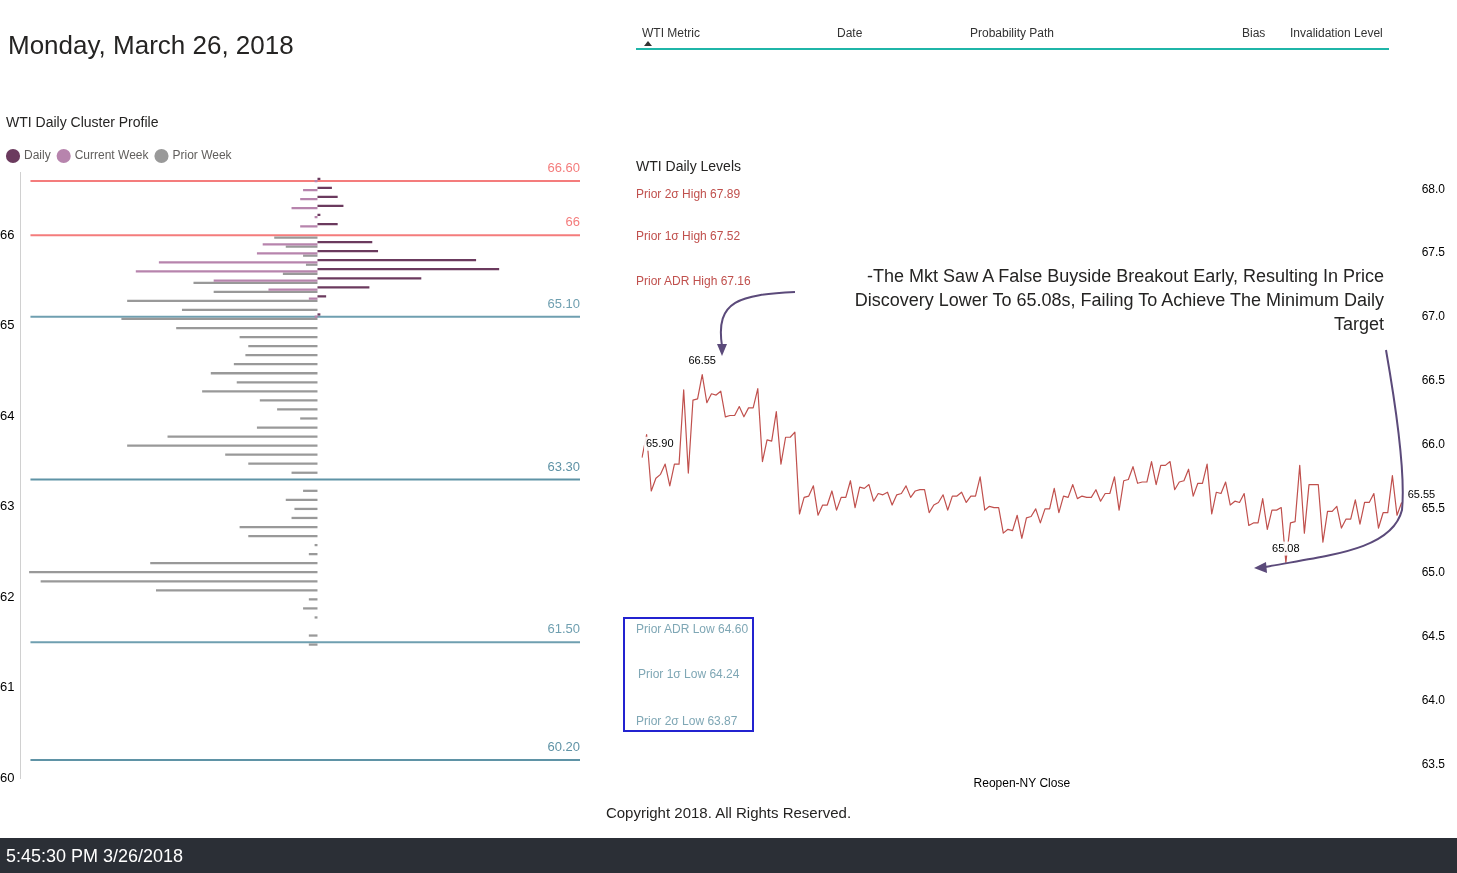  I want to click on data-label: 65.55, so click(1421, 494).